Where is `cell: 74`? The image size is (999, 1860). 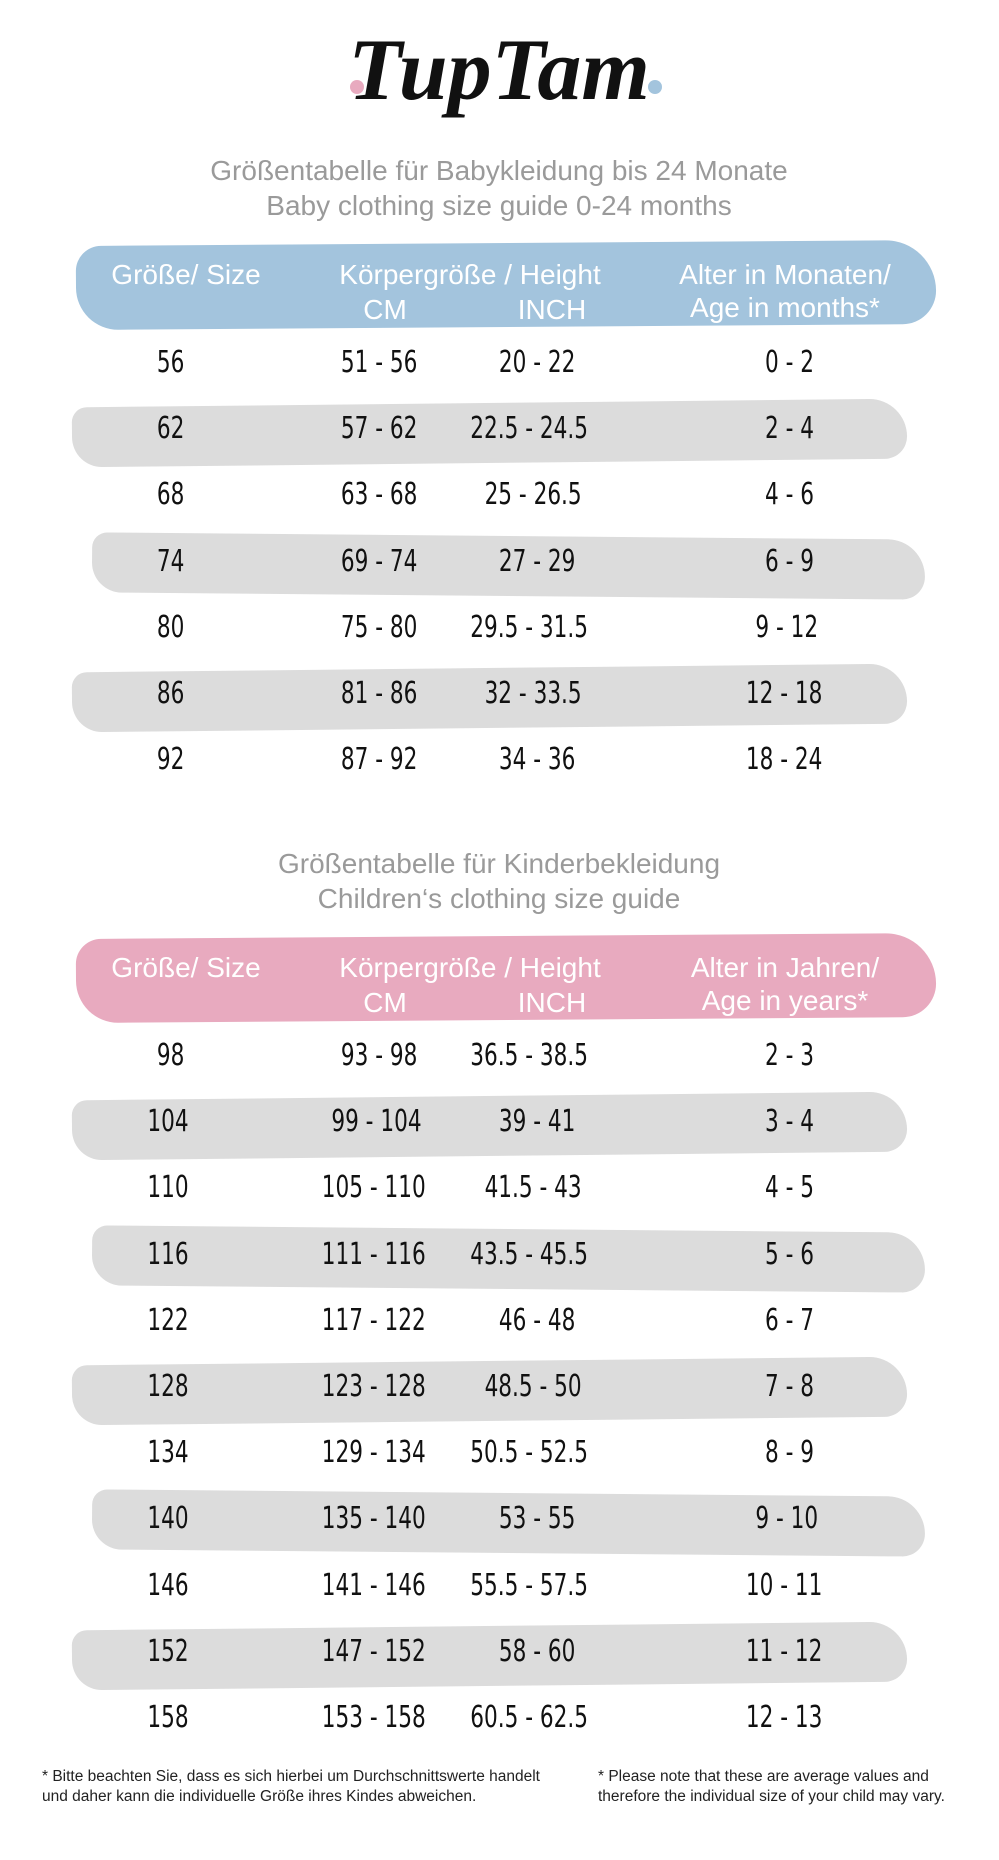 cell: 74 is located at coordinates (170, 561).